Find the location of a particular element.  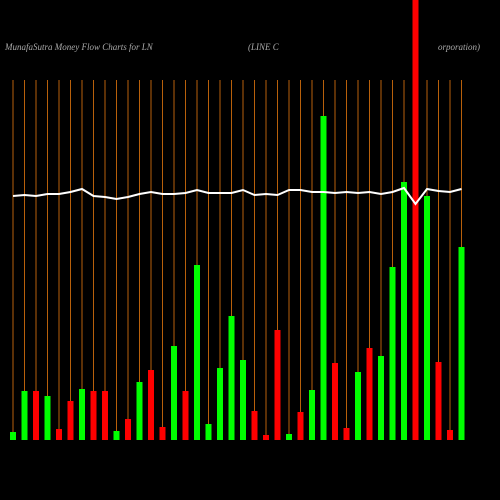

money-flow-line is located at coordinates (237, 196).